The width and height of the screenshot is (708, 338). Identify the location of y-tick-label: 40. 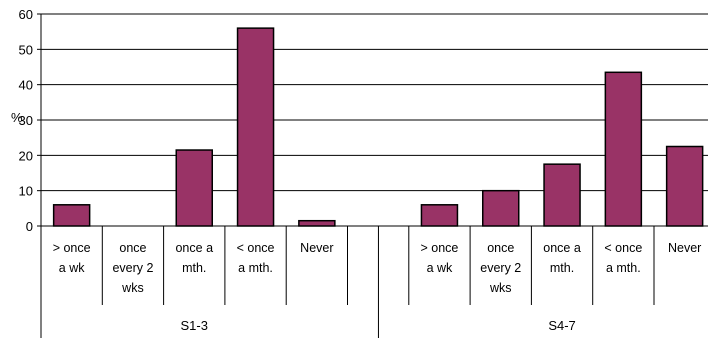
(26, 85).